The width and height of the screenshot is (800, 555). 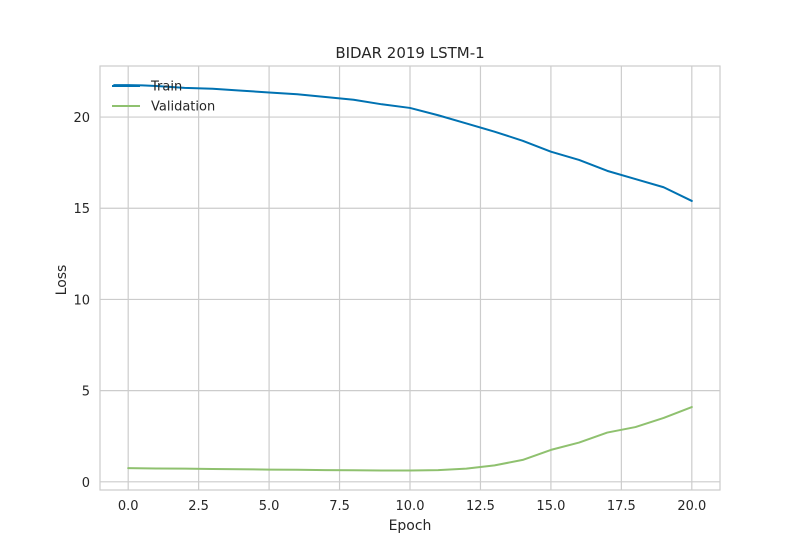 What do you see at coordinates (550, 506) in the screenshot?
I see `x-tick-label: 15.0` at bounding box center [550, 506].